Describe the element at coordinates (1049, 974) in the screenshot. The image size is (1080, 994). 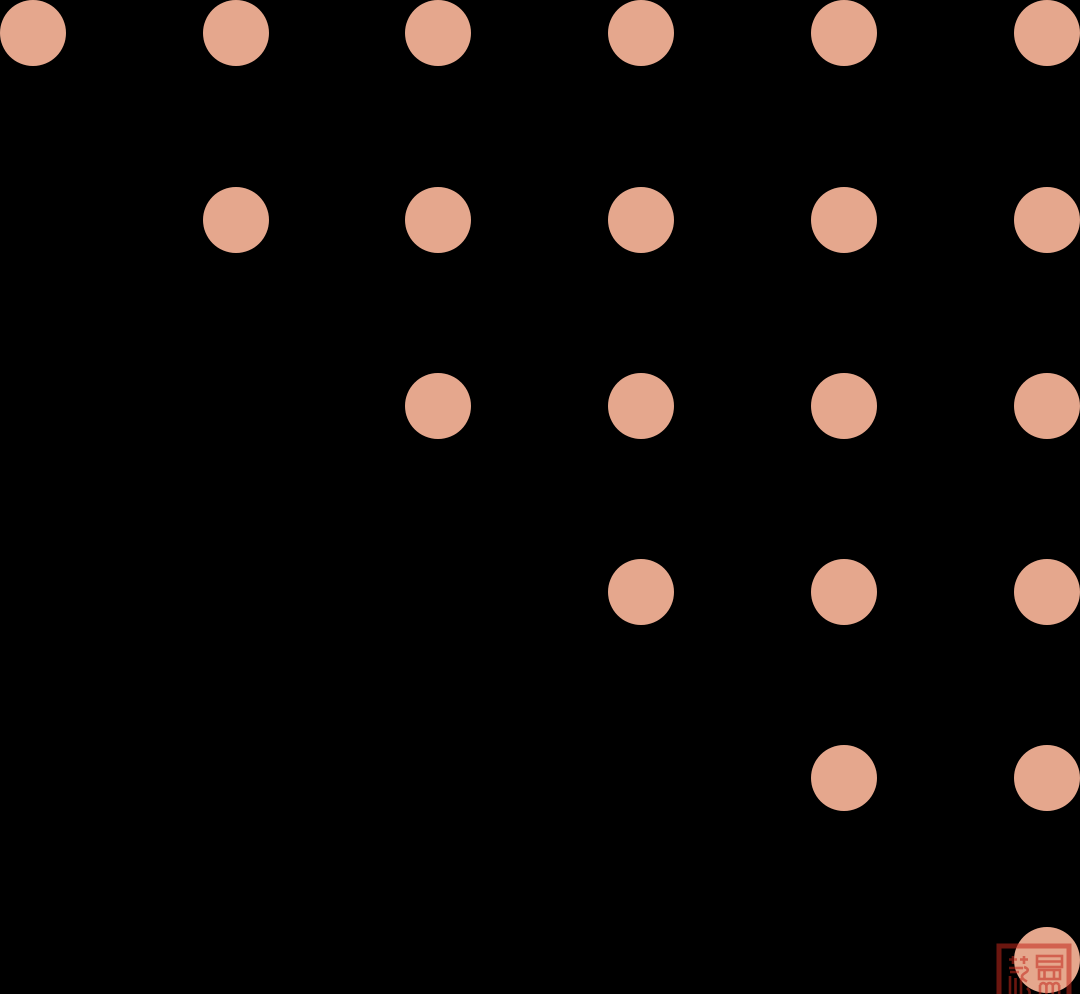
I see `seal-character-right` at that location.